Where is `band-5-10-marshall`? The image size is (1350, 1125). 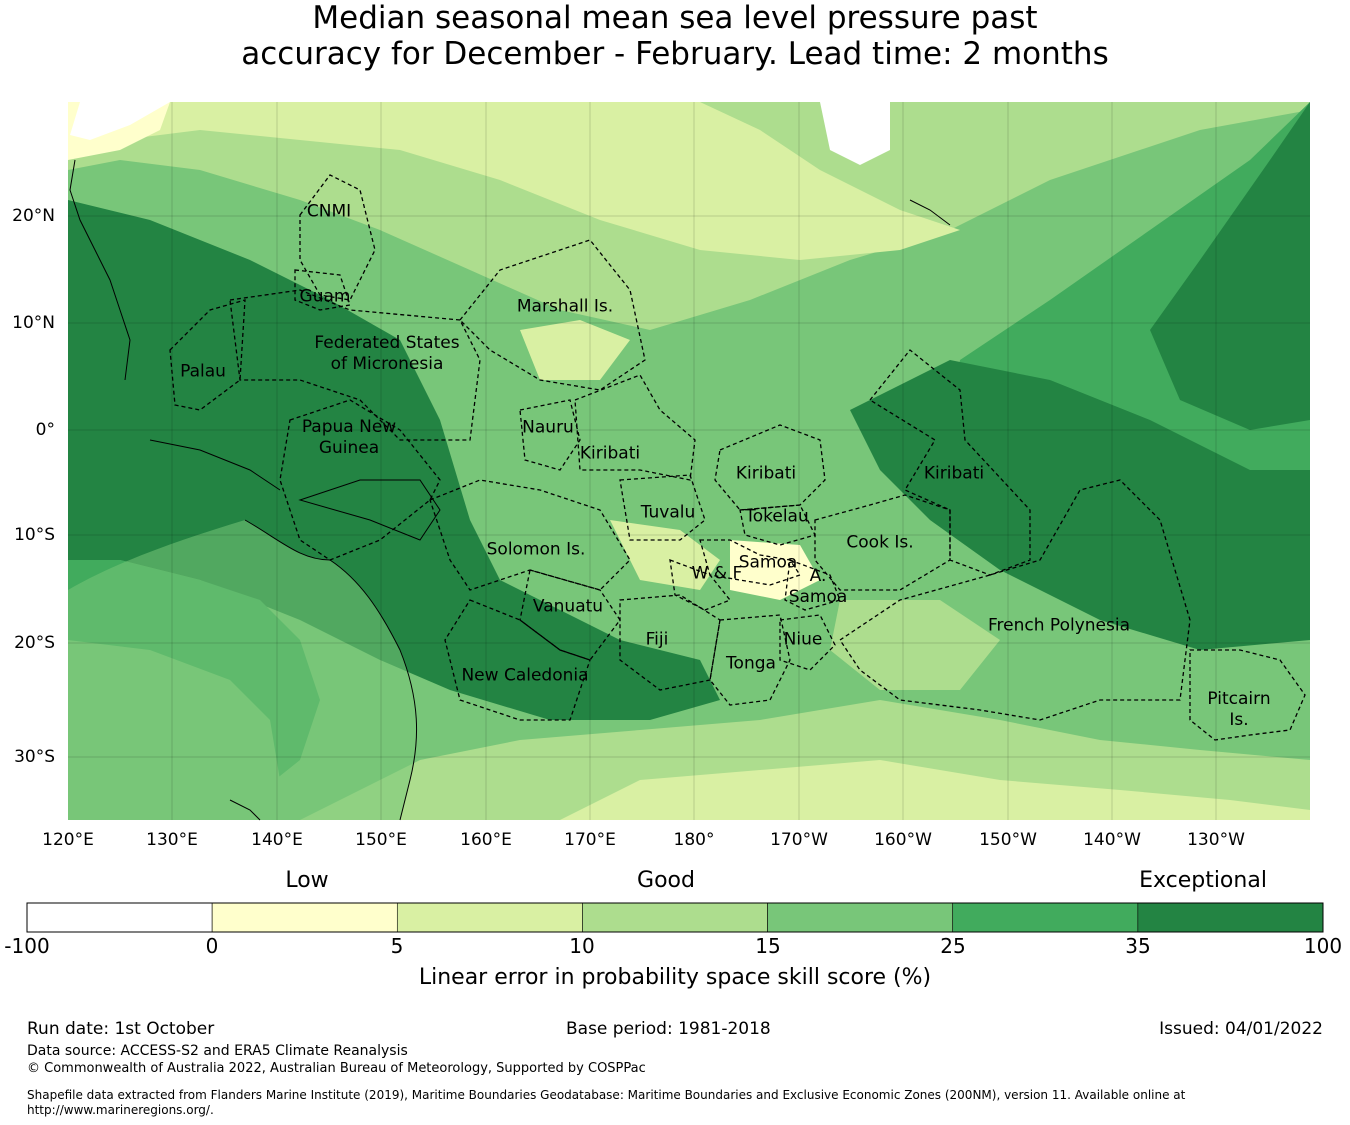
band-5-10-marshall is located at coordinates (575, 350).